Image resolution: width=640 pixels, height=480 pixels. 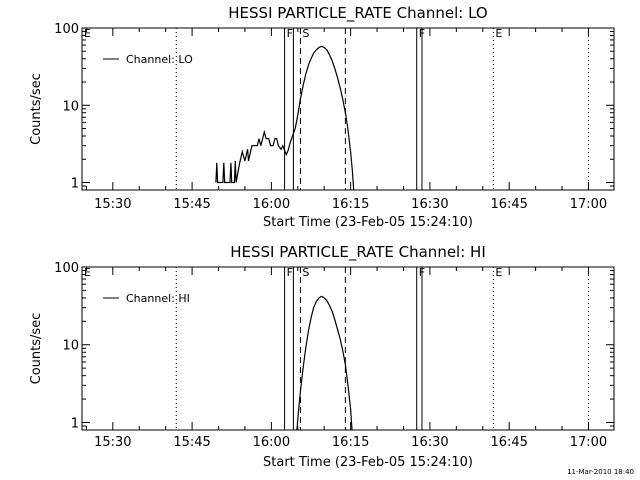 I want to click on legend-label: Channel: LO, so click(x=159, y=59).